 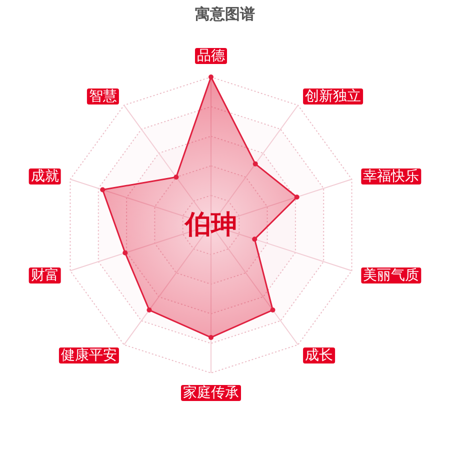 I want to click on spoke-label: 智慧, so click(x=102, y=96).